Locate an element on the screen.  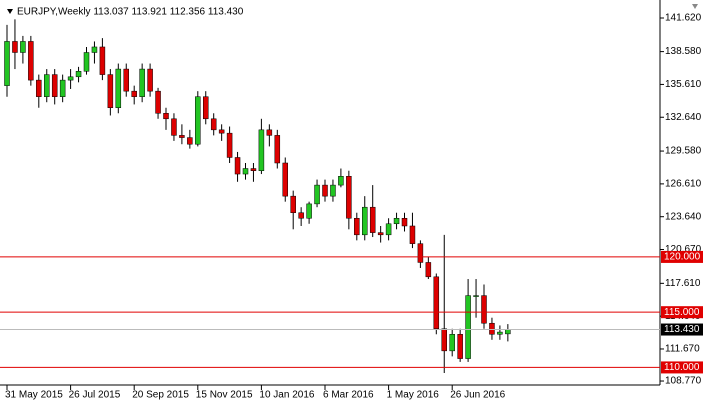
x-tick-label: 31 May 2015 is located at coordinates (34, 395).